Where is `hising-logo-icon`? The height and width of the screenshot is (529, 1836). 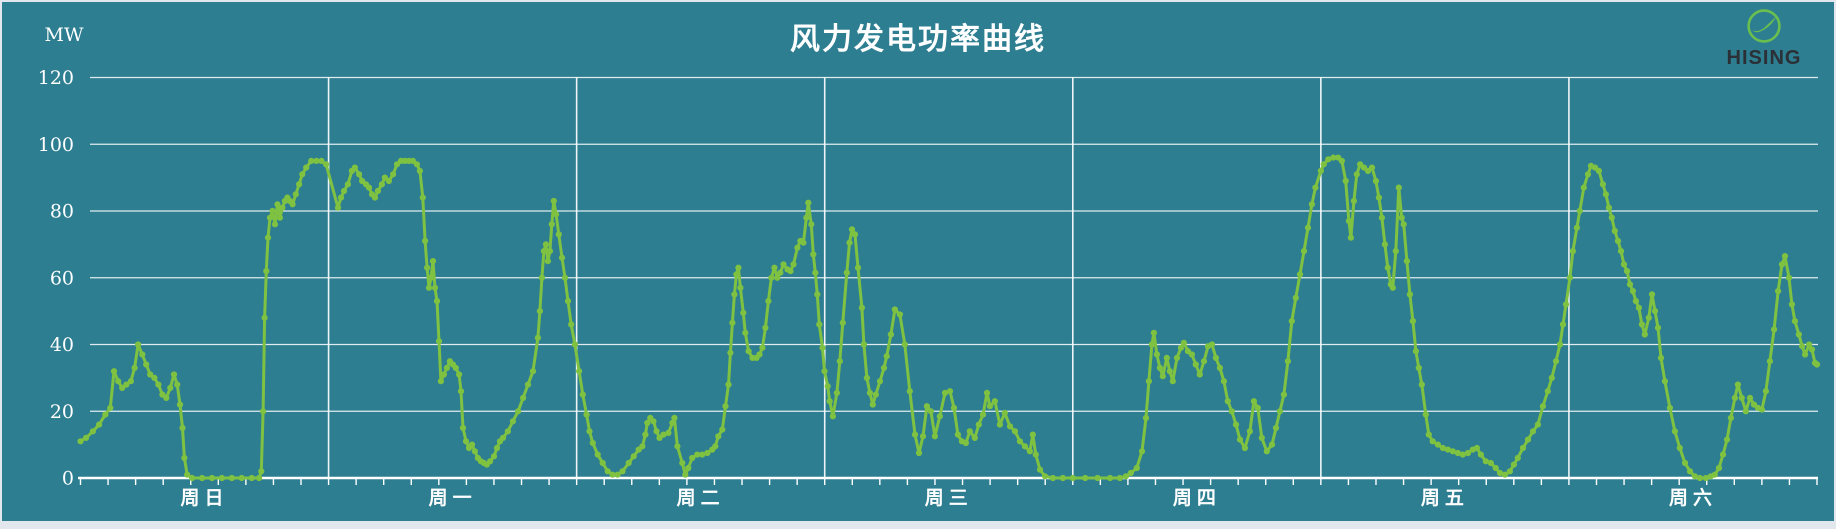
hising-logo-icon is located at coordinates (1764, 26).